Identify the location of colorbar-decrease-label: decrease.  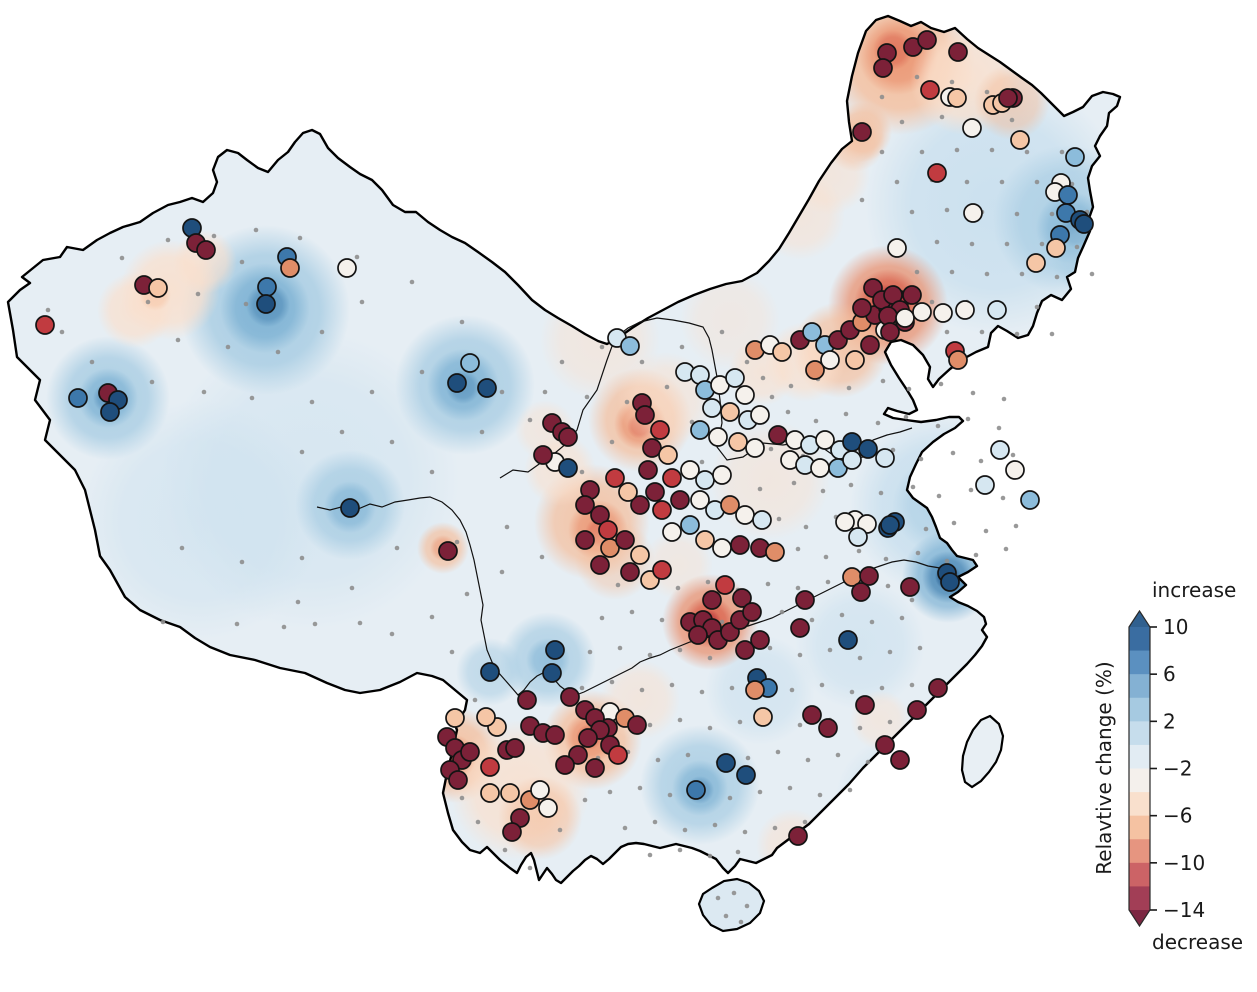
(1197, 942).